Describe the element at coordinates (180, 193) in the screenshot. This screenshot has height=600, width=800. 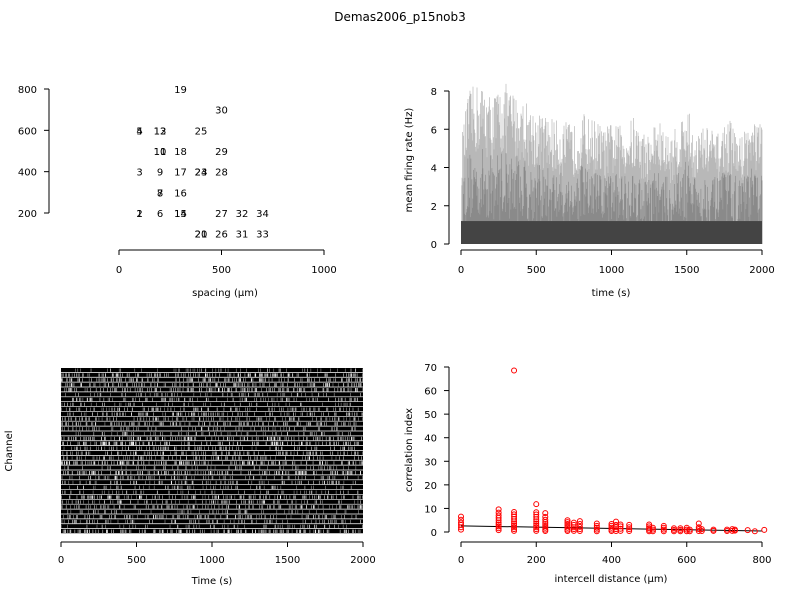
I see `electrode-label: 16` at that location.